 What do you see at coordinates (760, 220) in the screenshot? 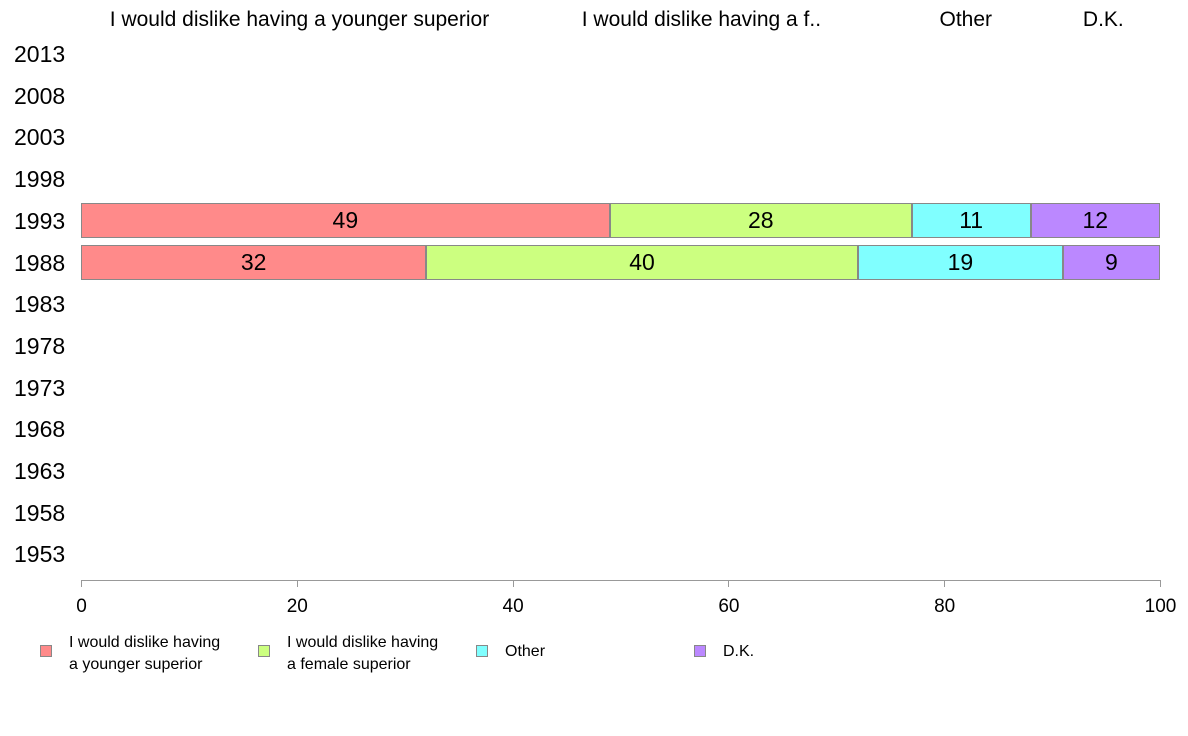
I see `bar-segment: 28` at bounding box center [760, 220].